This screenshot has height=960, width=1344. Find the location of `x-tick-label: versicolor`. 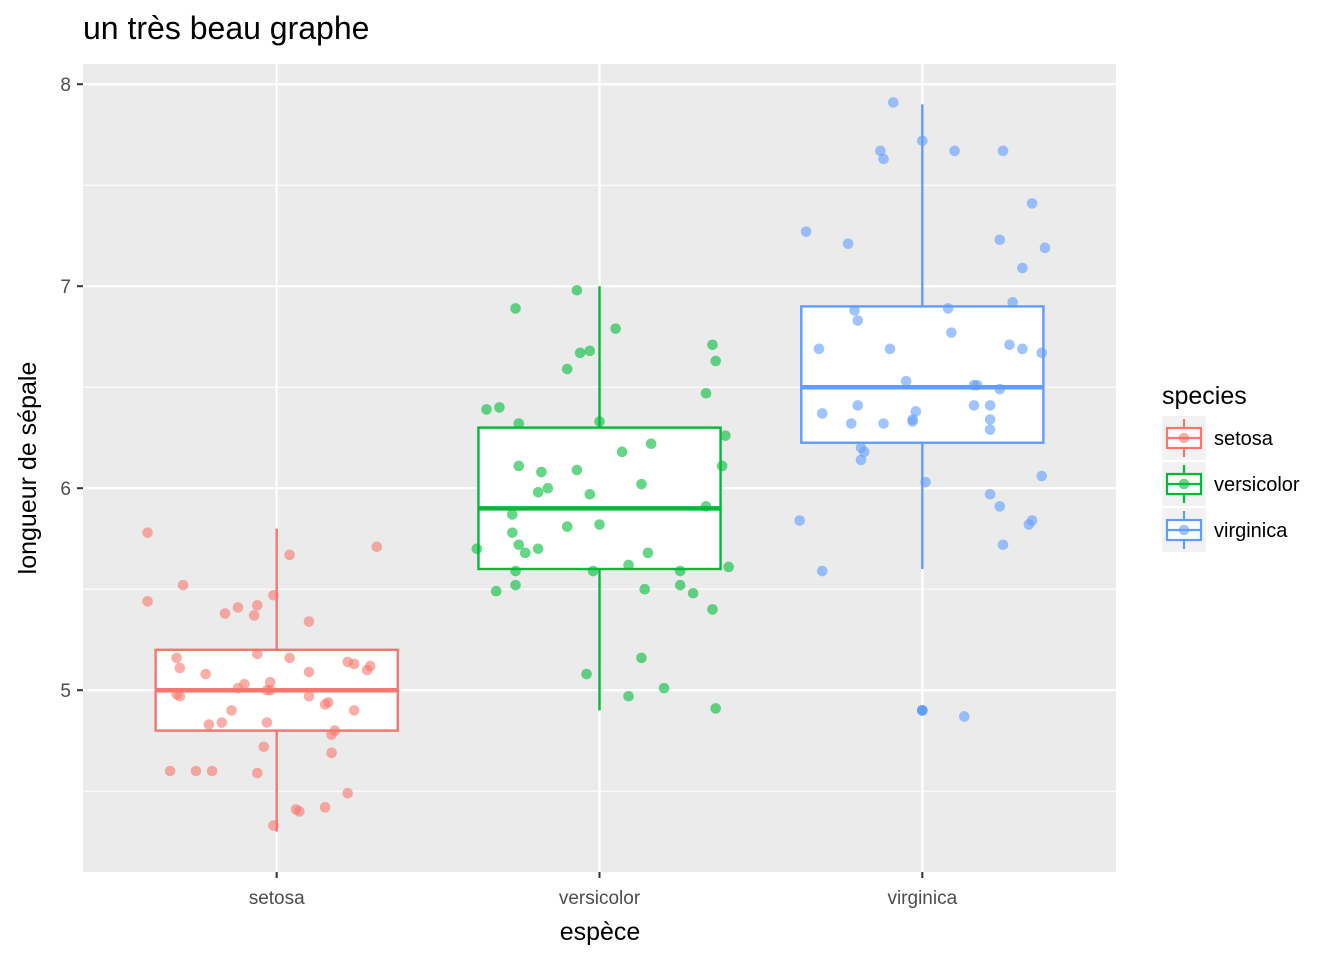

x-tick-label: versicolor is located at coordinates (600, 898).